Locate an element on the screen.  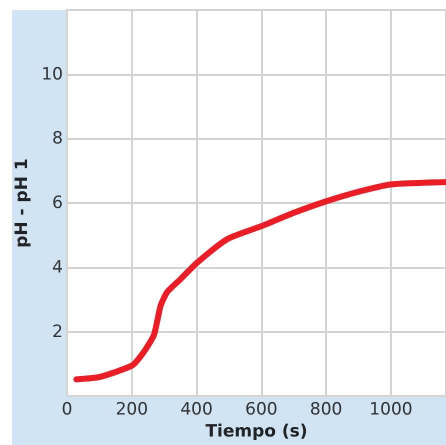
x-tick-label: 1000 is located at coordinates (391, 410).